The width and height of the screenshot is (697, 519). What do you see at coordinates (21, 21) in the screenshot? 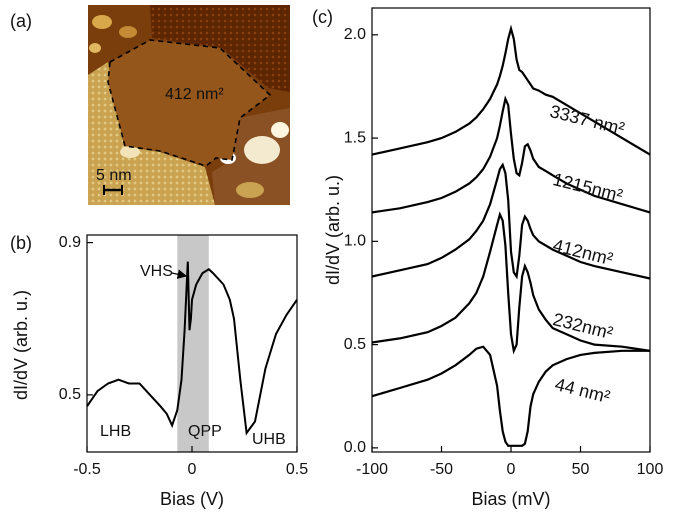
I see `panel-label: (a)` at bounding box center [21, 21].